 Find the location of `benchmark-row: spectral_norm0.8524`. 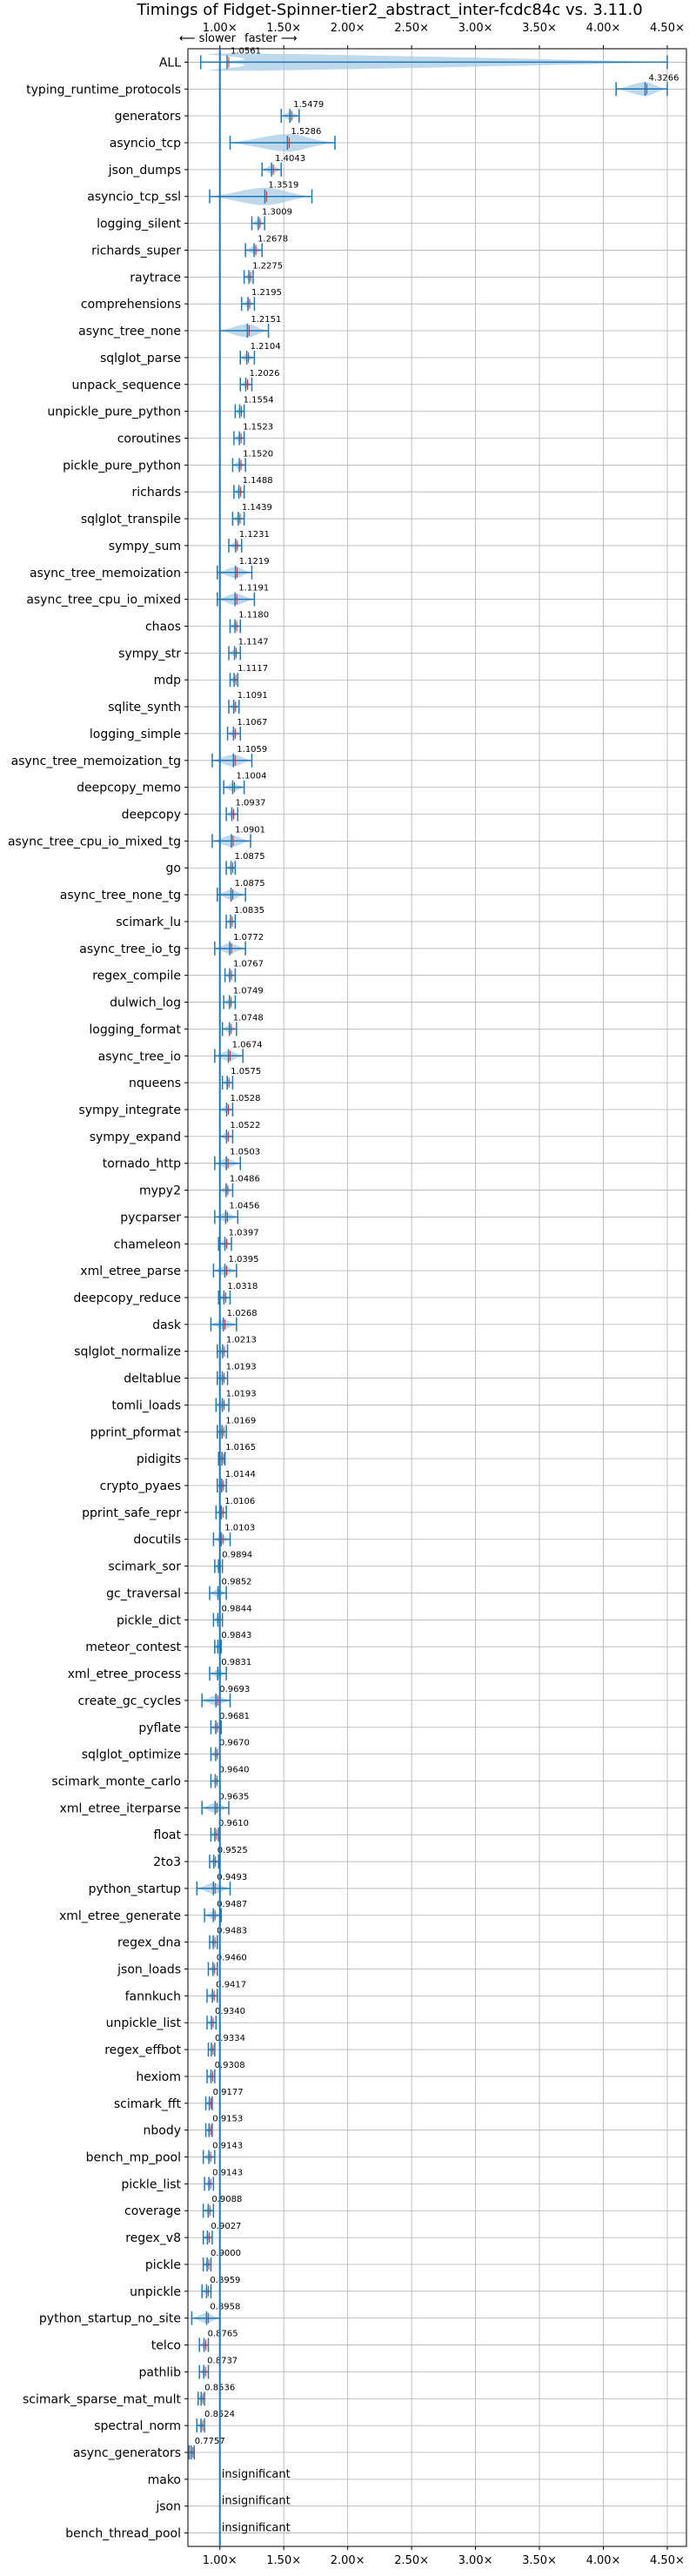

benchmark-row: spectral_norm0.8524 is located at coordinates (164, 2421).